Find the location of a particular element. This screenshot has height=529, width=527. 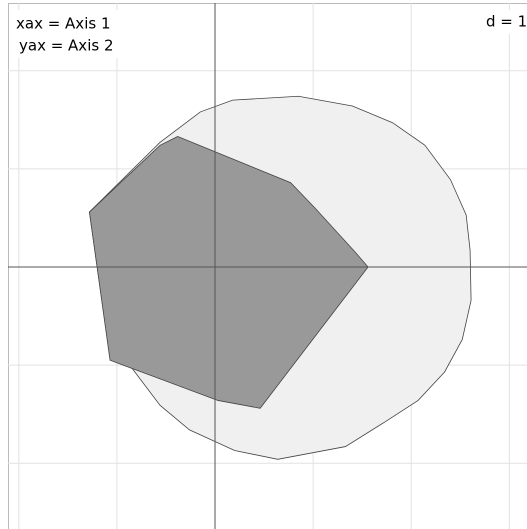

scale-label: d = 1 is located at coordinates (506, 22).